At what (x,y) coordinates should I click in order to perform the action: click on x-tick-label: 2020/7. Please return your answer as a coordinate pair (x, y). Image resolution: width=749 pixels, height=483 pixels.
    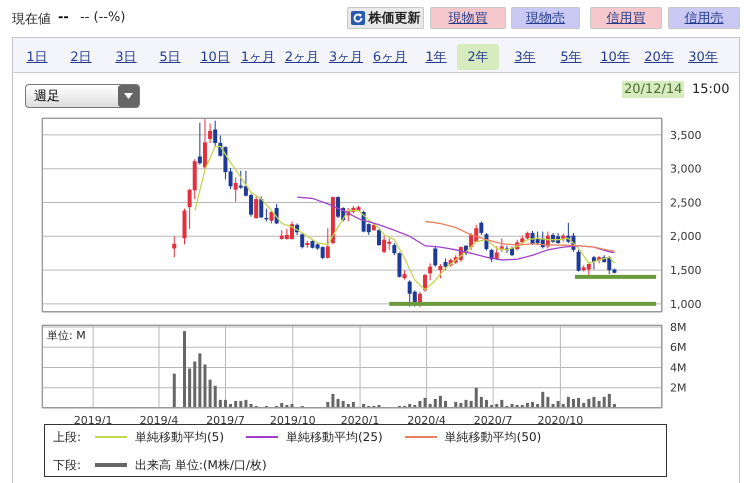
    Looking at the image, I should click on (493, 420).